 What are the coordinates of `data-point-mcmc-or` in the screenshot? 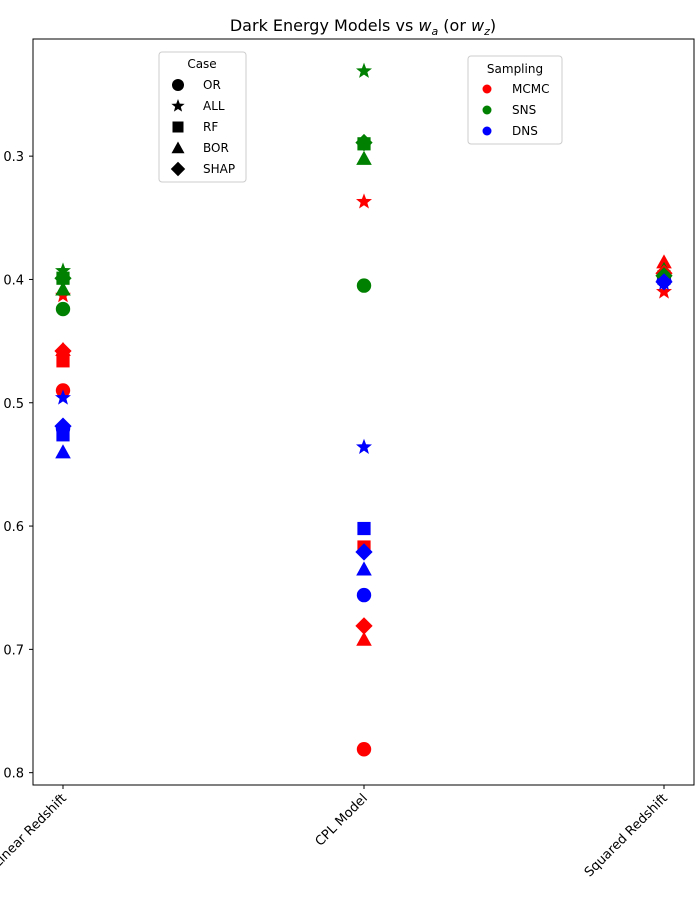 It's located at (364, 749).